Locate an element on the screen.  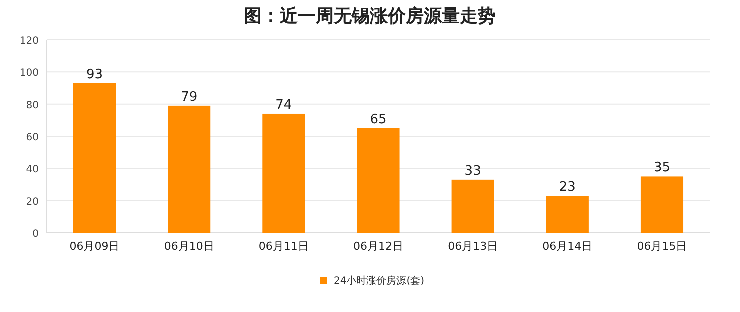
data-label: 23 is located at coordinates (567, 188).